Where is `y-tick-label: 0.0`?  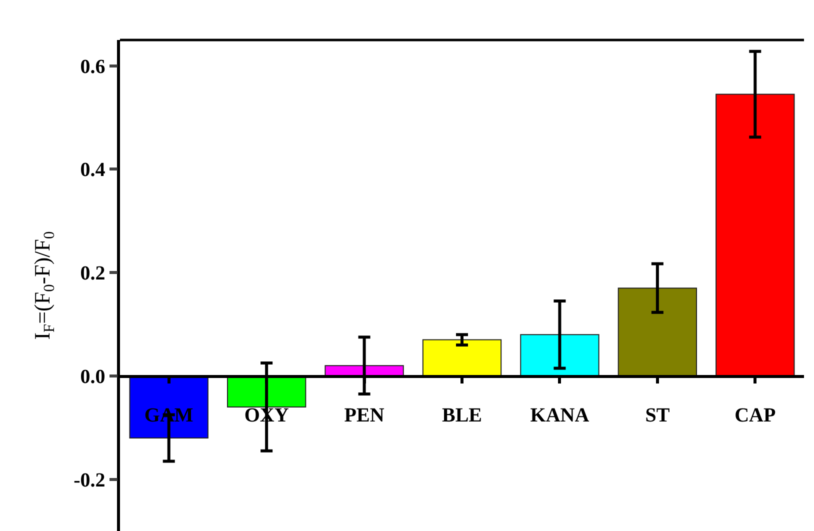 y-tick-label: 0.0 is located at coordinates (93, 377).